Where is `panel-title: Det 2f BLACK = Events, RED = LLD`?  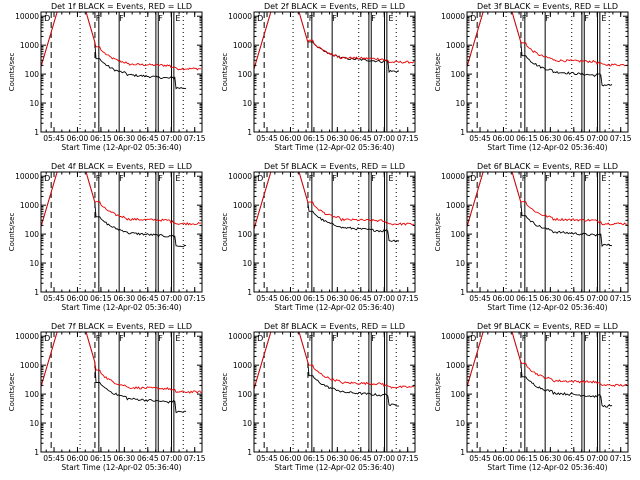
panel-title: Det 2f BLACK = Events, RED = LLD is located at coordinates (334, 6).